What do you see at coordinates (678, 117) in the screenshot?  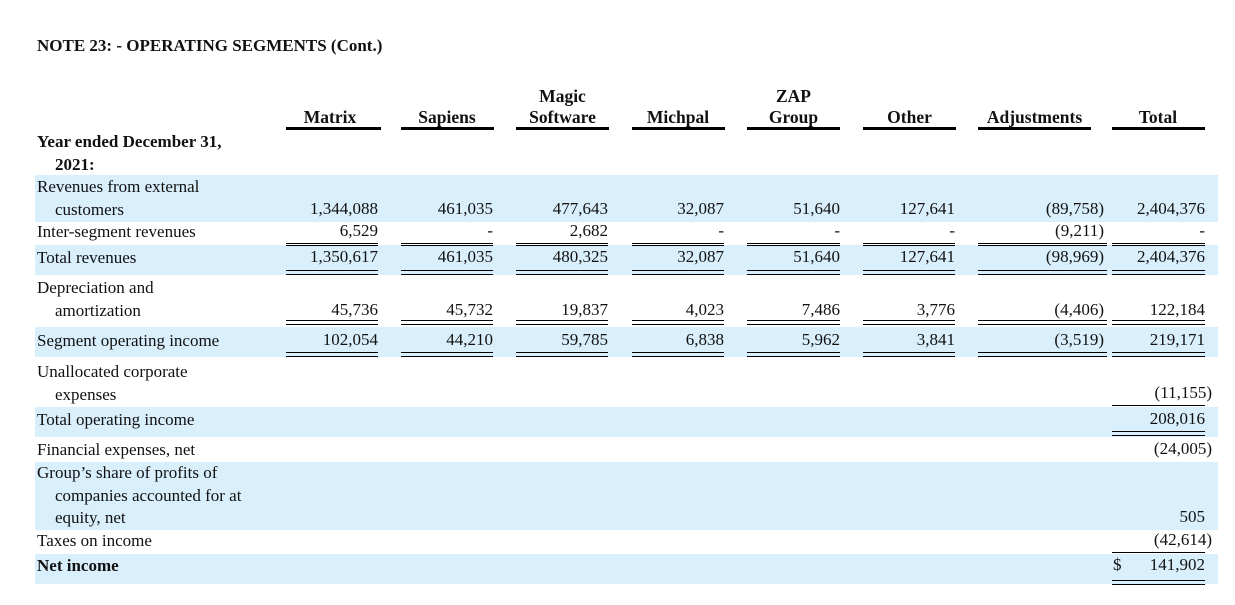 I see `col-header-michpal: Michpal` at bounding box center [678, 117].